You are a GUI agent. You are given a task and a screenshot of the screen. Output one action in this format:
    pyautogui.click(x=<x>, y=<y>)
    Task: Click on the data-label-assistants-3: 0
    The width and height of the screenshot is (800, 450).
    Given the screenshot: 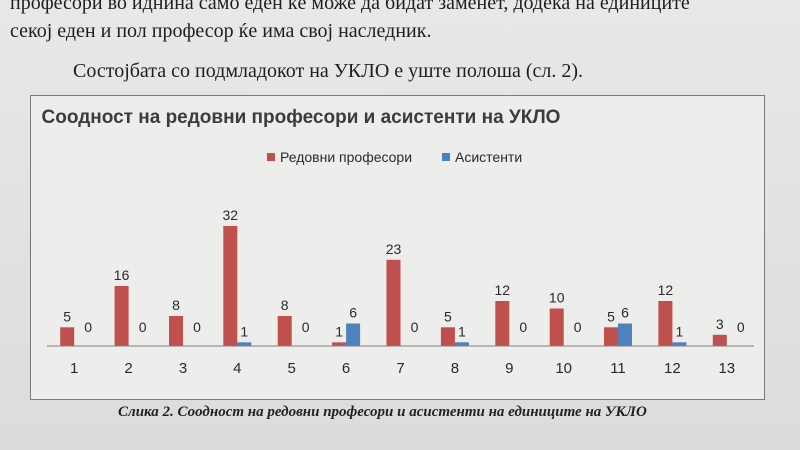 What is the action you would take?
    pyautogui.click(x=197, y=327)
    